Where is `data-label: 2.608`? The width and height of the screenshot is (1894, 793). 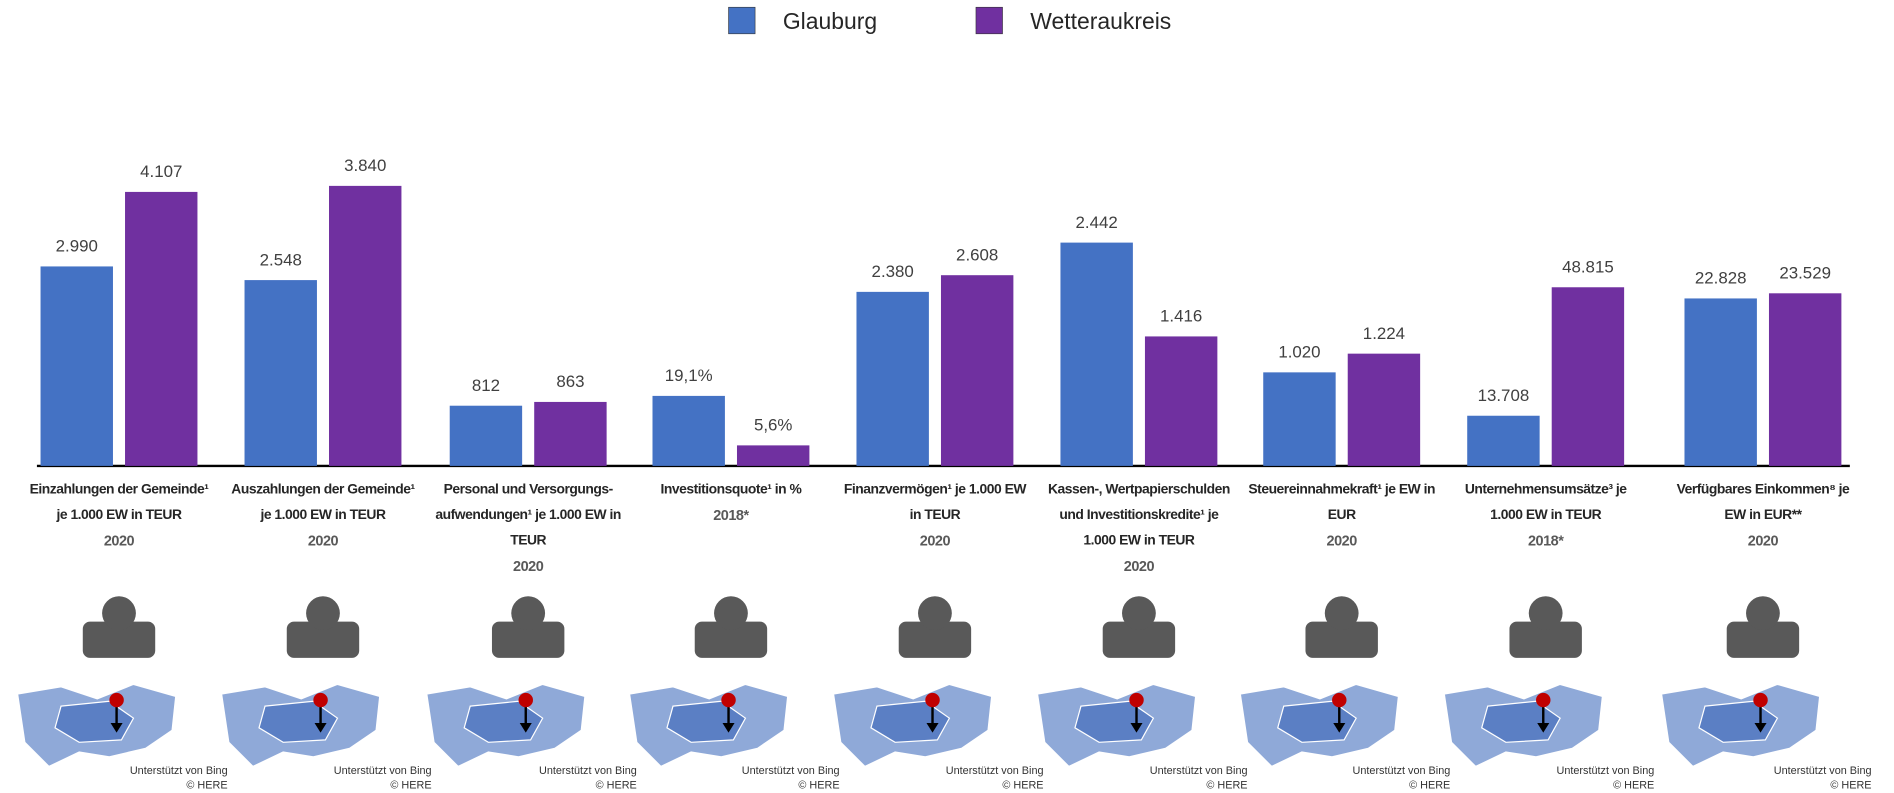
data-label: 2.608 is located at coordinates (977, 254).